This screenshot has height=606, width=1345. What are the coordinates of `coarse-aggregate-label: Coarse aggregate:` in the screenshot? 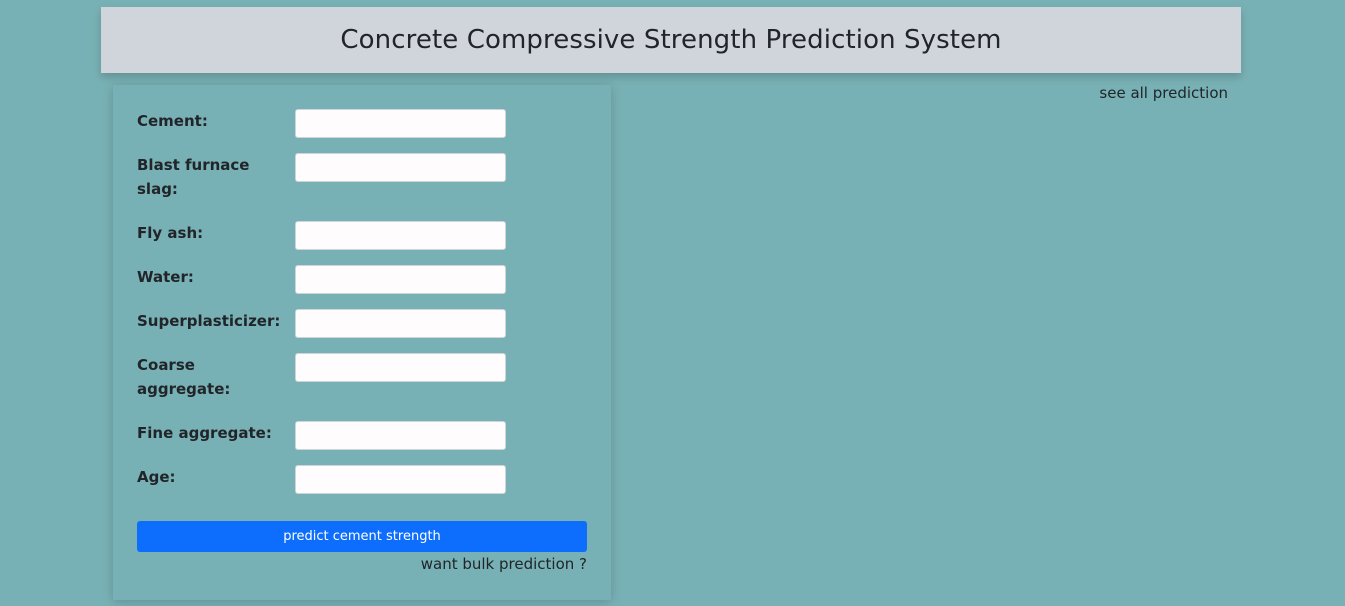 It's located at (184, 377).